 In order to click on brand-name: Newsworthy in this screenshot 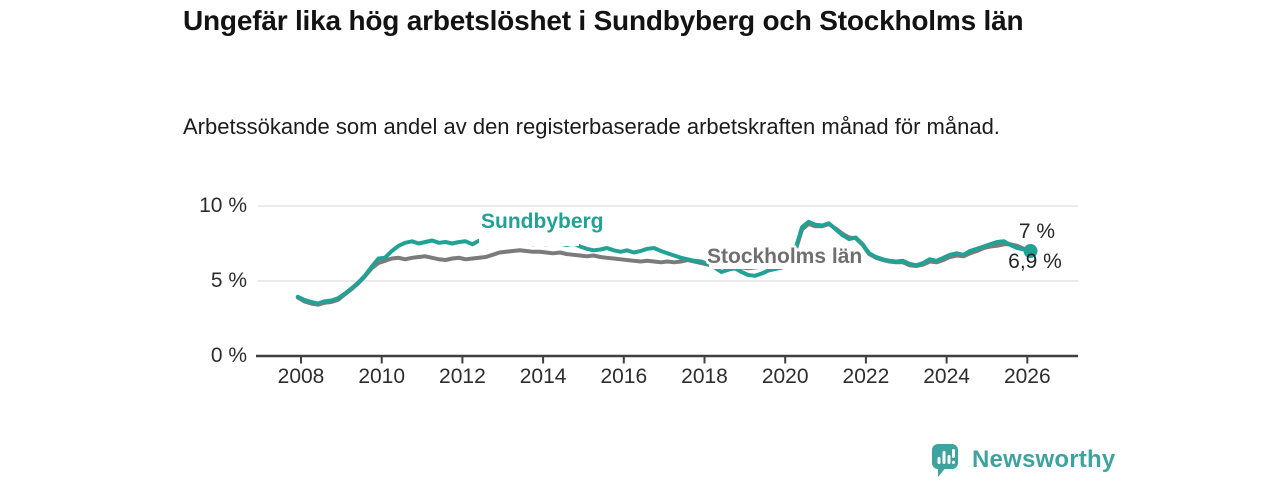, I will do `click(1044, 459)`.